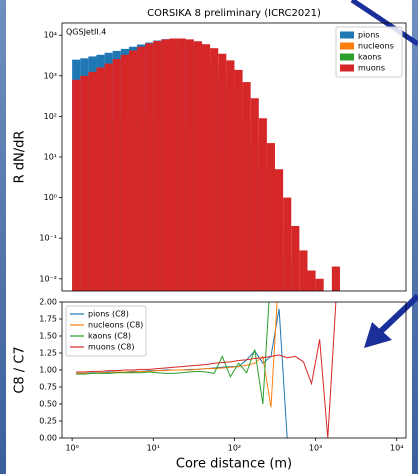  I want to click on y-tick-label: 2.00, so click(48, 302).